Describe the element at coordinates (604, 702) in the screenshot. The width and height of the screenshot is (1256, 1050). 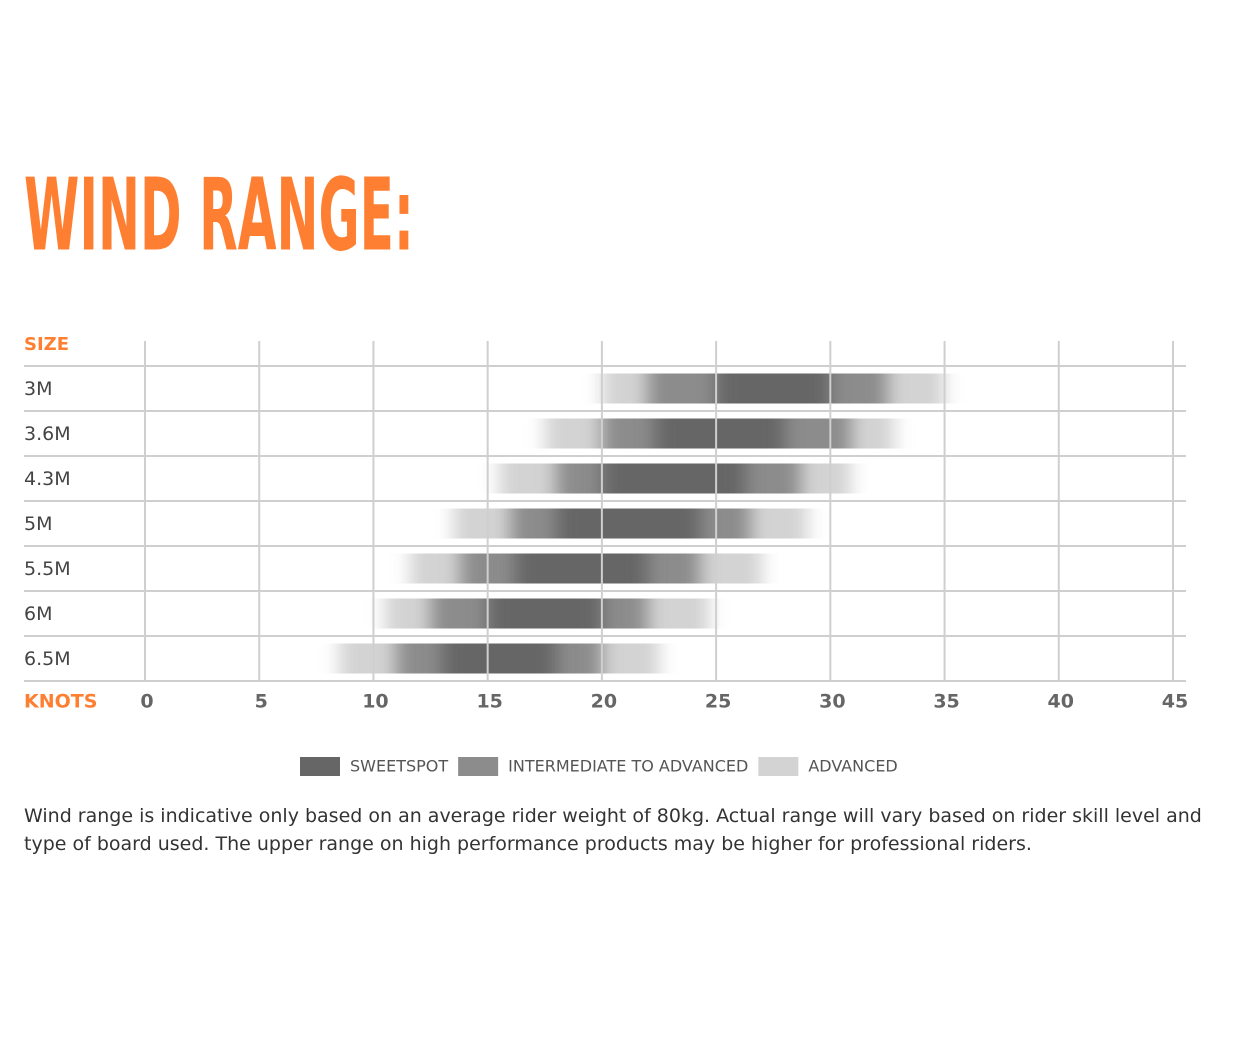
I see `x-tick-label: 20` at that location.